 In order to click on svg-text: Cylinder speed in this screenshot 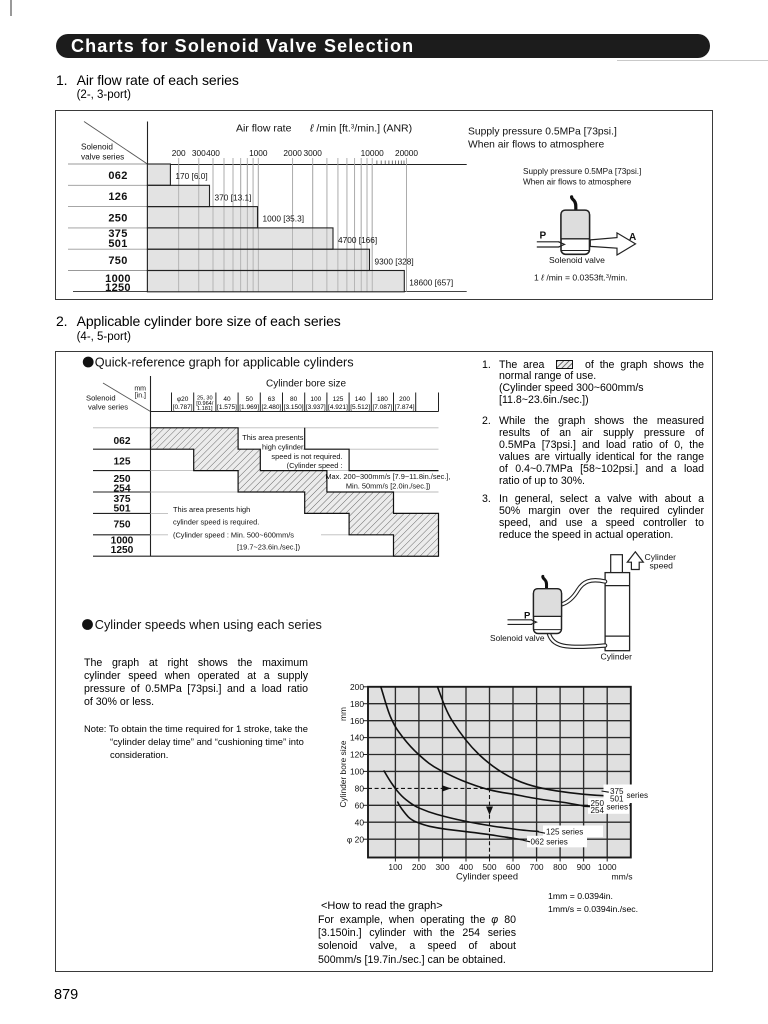, I will do `click(487, 877)`.